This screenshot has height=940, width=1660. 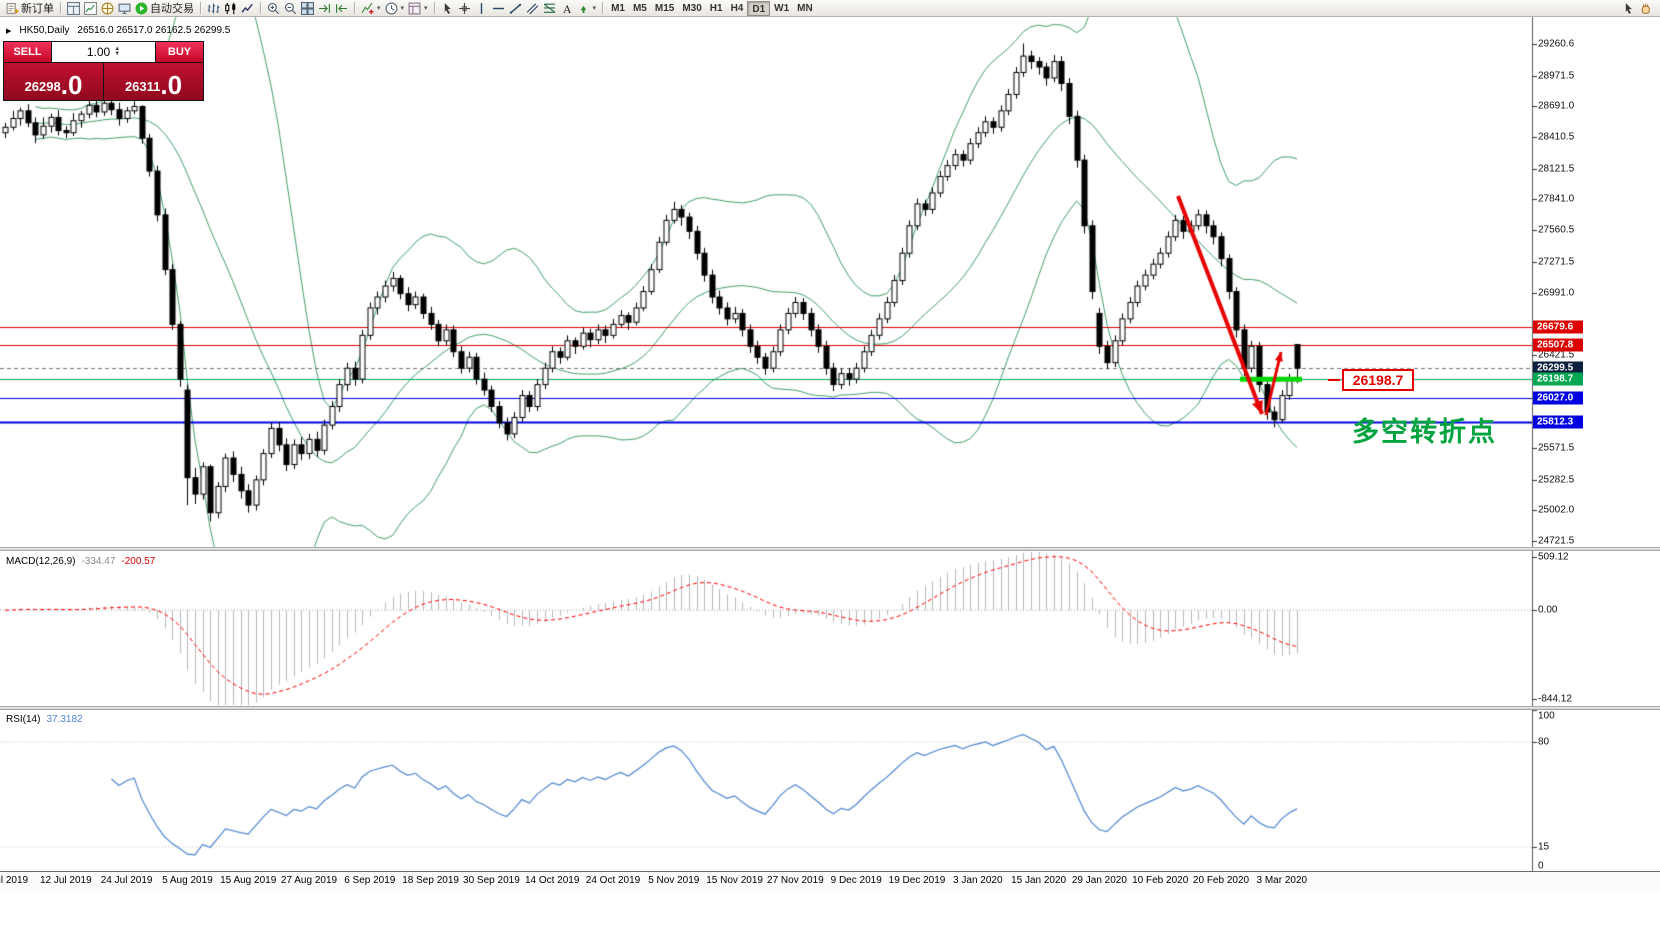 What do you see at coordinates (1556, 137) in the screenshot?
I see `price-axis-label: 28410.5` at bounding box center [1556, 137].